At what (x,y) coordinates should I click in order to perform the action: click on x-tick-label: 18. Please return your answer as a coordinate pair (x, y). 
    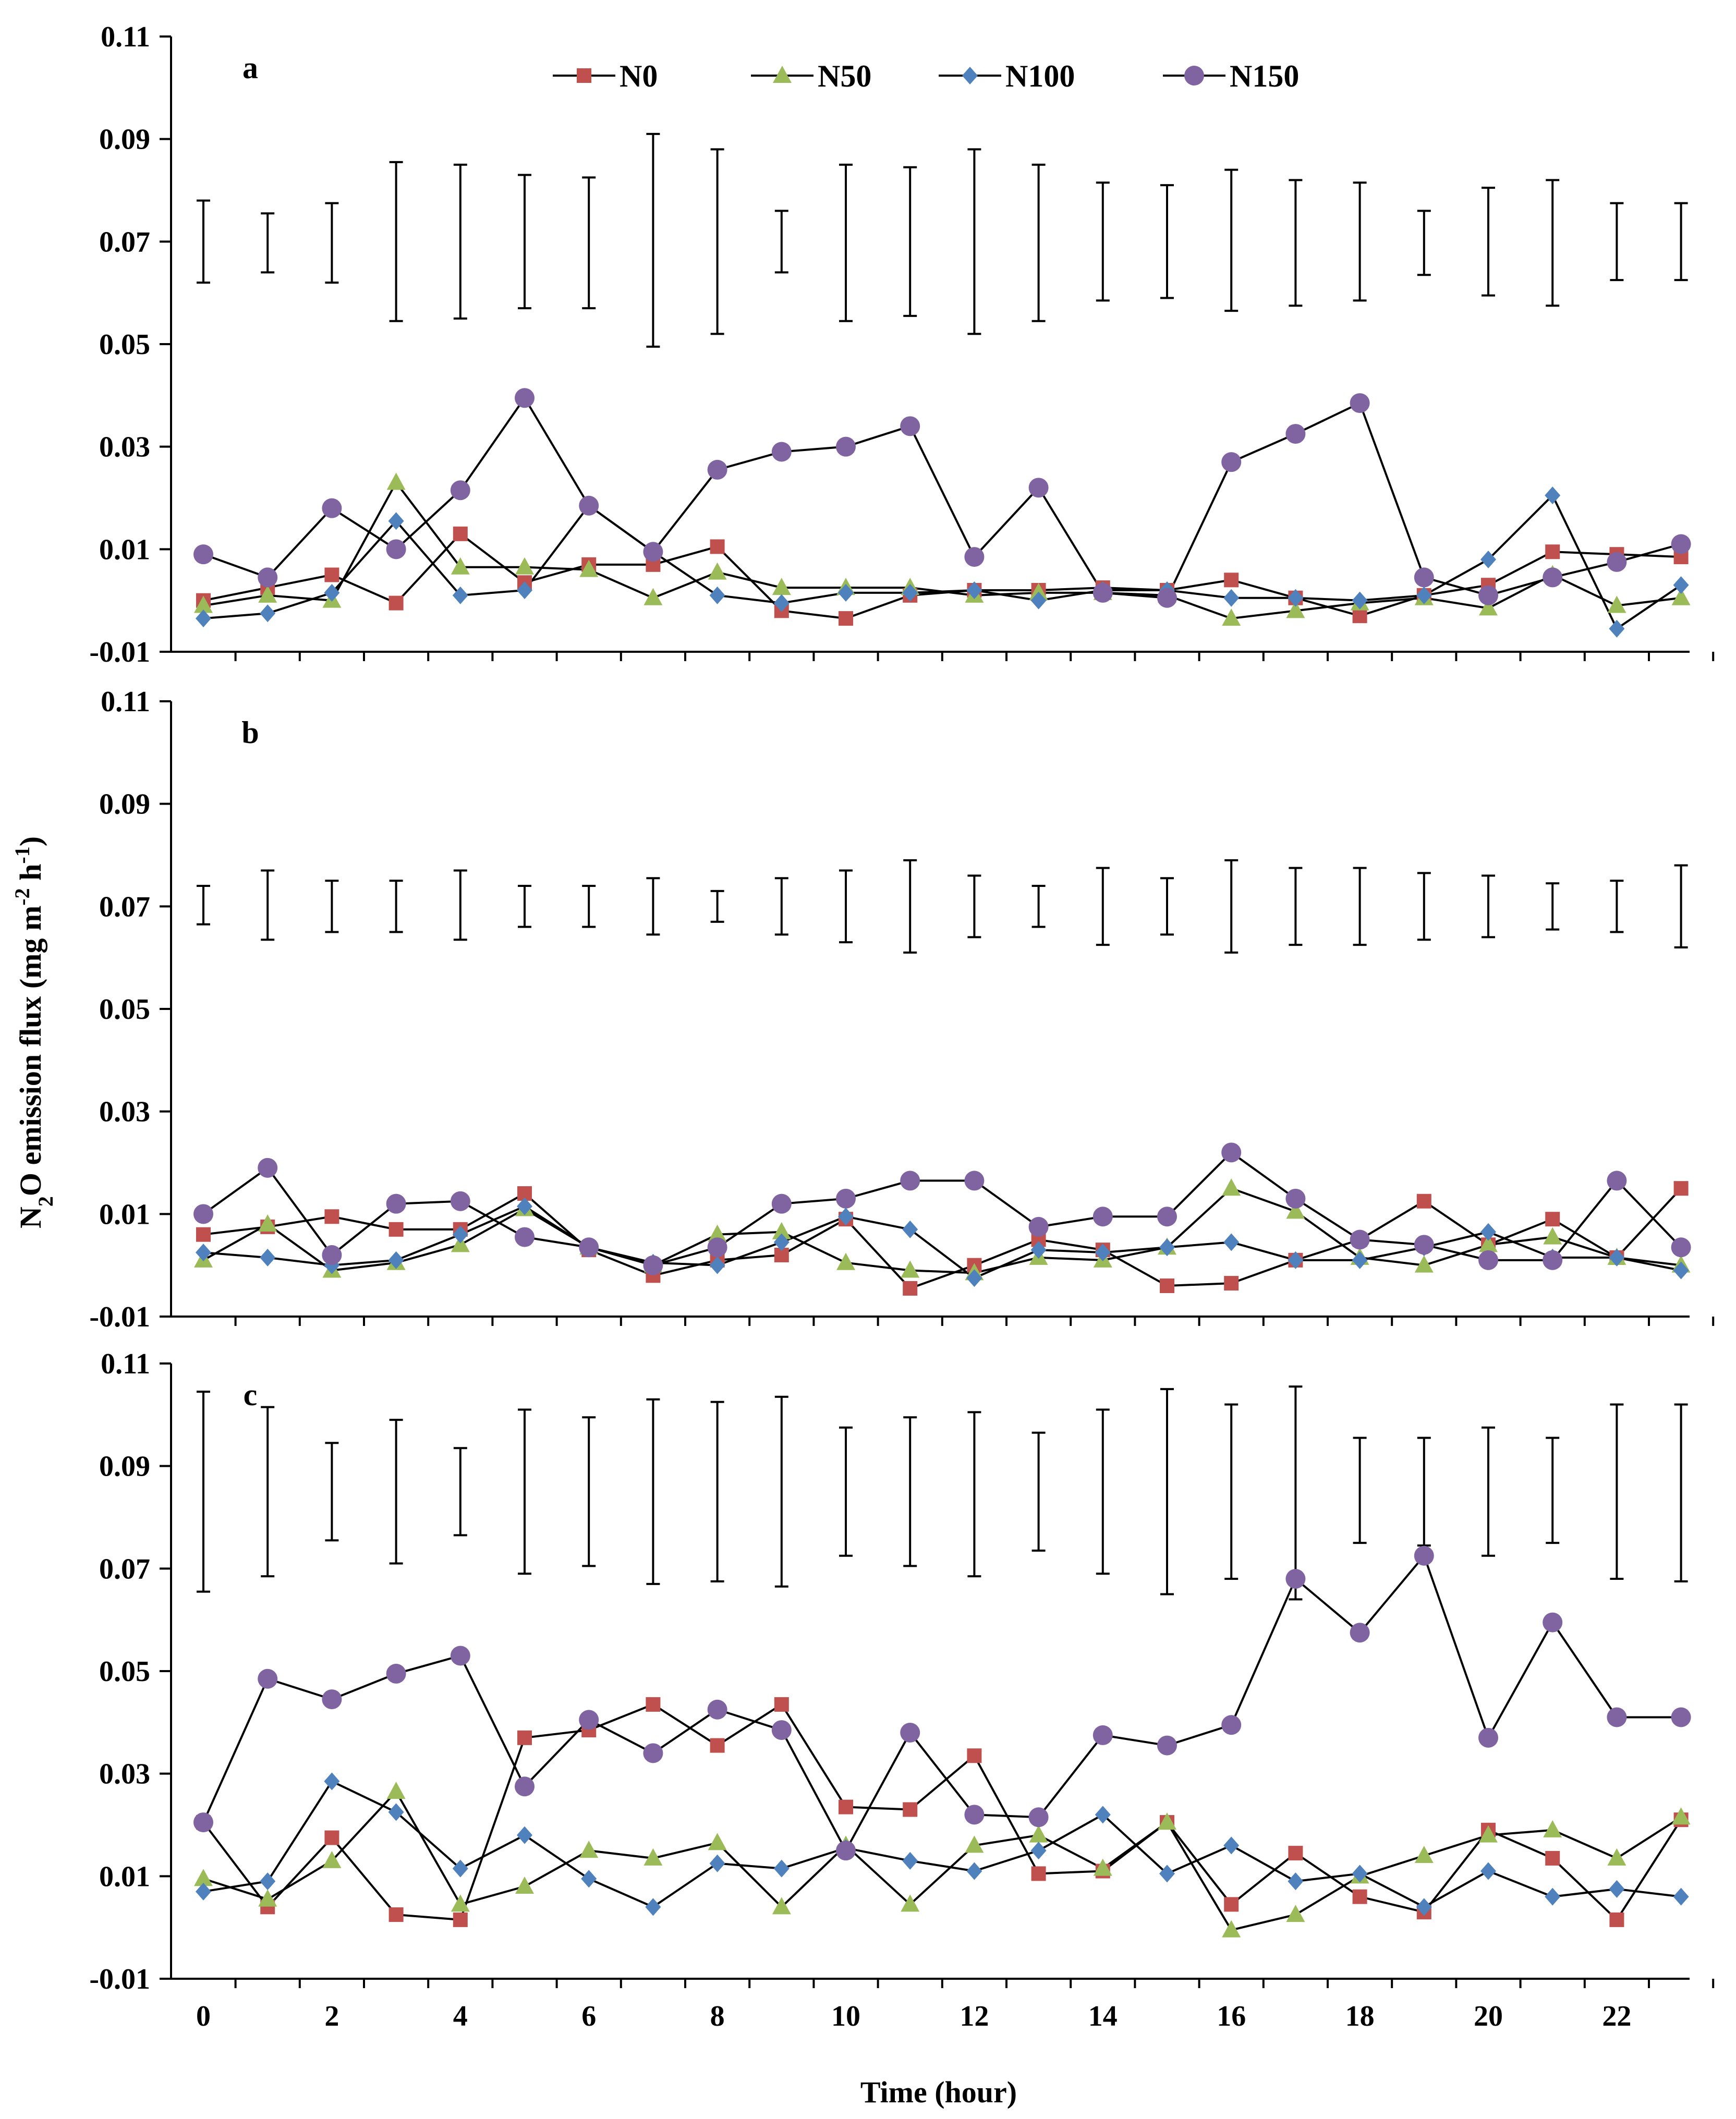
    Looking at the image, I should click on (1360, 2016).